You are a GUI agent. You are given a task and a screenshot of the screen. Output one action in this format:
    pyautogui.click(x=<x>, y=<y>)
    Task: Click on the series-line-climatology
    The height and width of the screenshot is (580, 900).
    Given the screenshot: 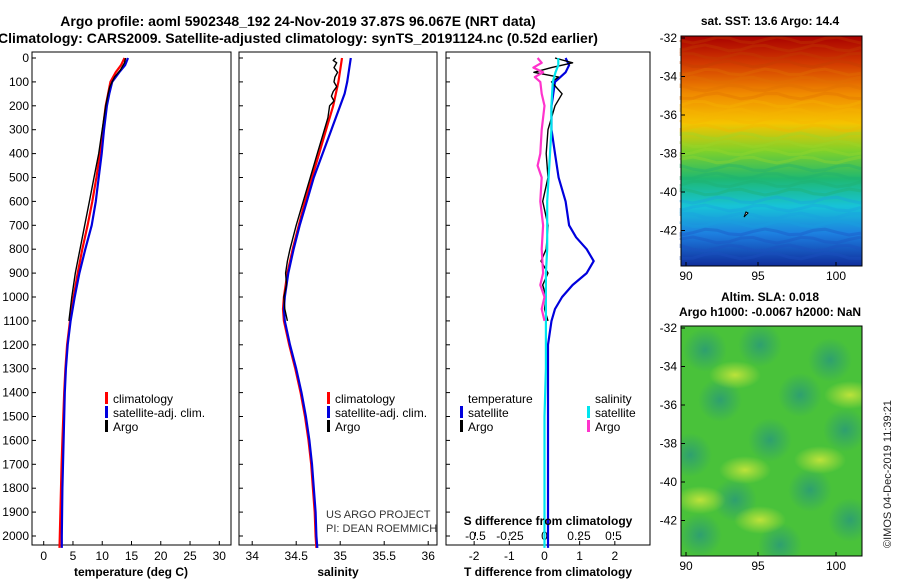 What is the action you would take?
    pyautogui.click(x=92, y=302)
    